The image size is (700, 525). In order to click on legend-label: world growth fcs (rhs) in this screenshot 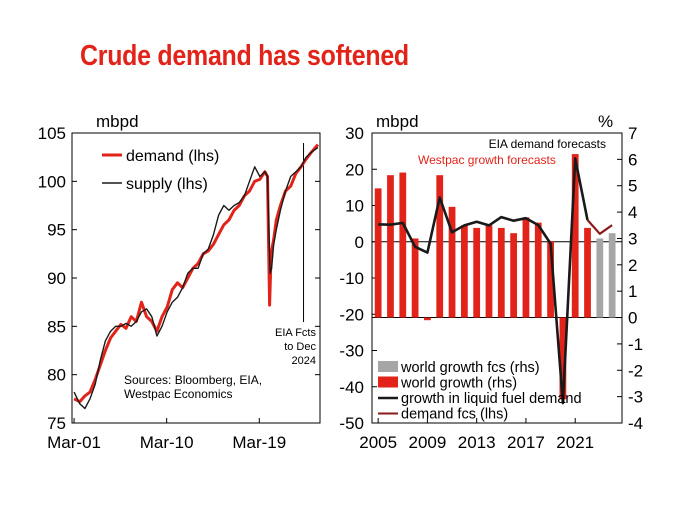, I will do `click(470, 368)`.